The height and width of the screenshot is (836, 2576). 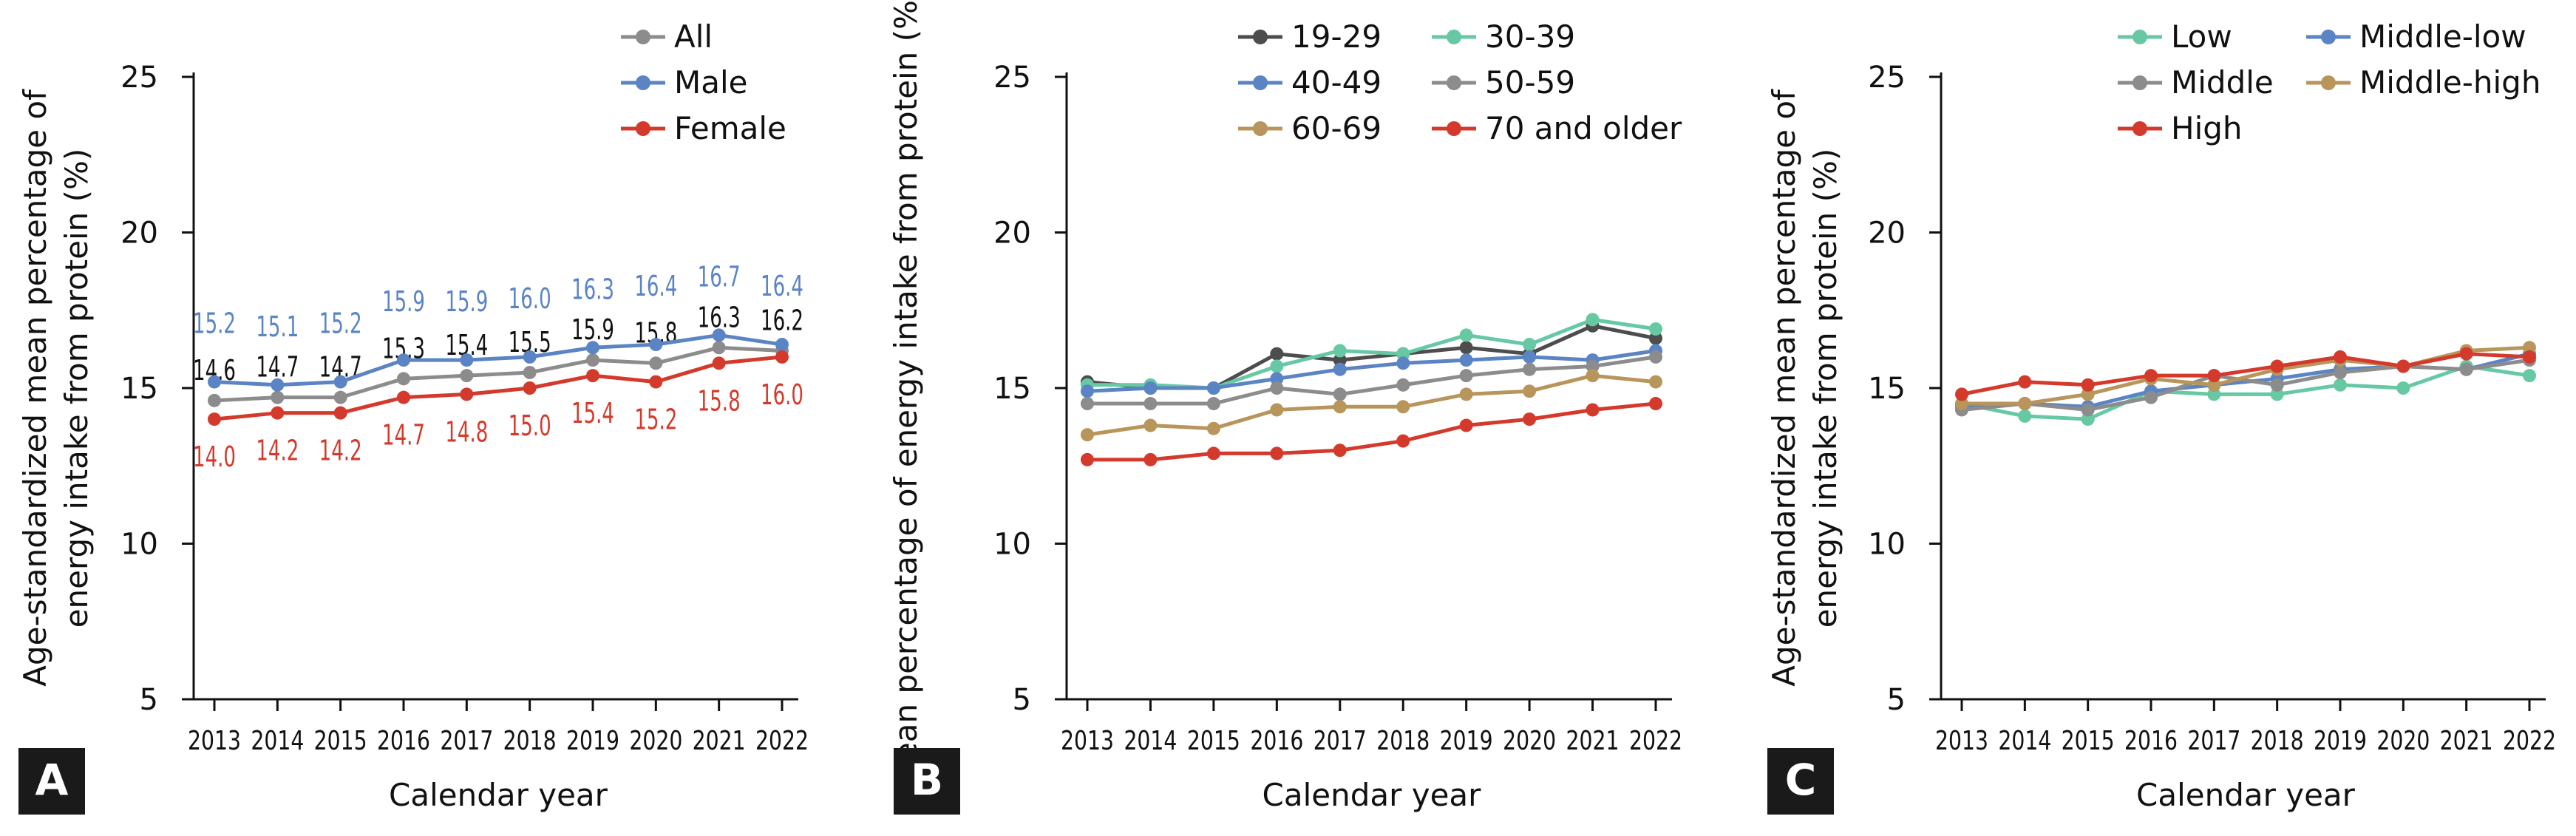 What do you see at coordinates (1530, 36) in the screenshot?
I see `legend-label: 30-39` at bounding box center [1530, 36].